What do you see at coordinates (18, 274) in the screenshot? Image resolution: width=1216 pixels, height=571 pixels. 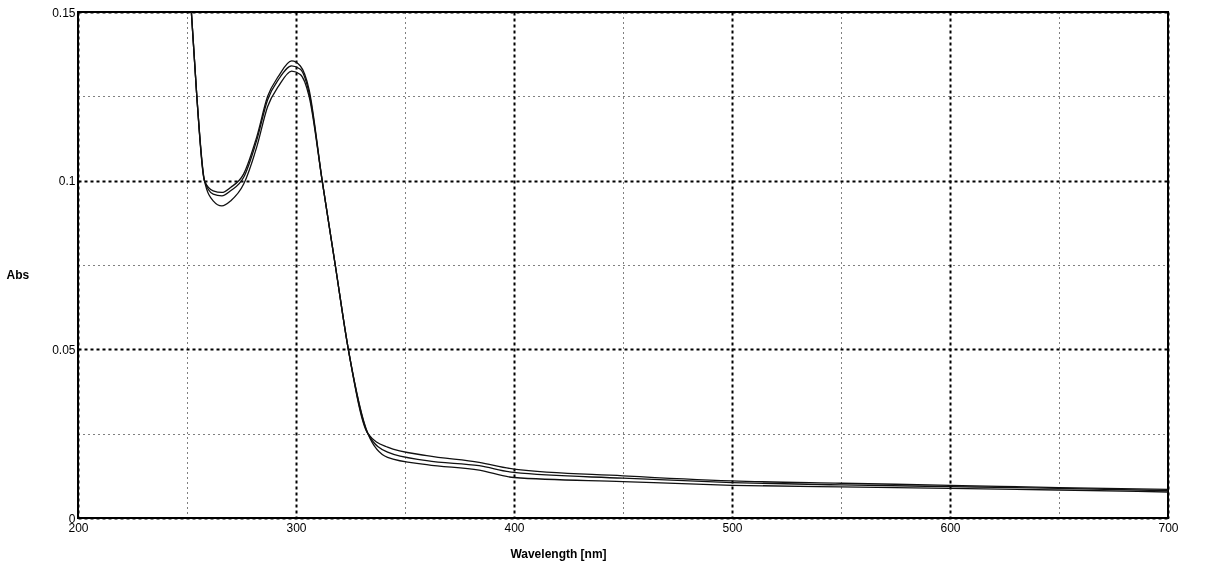 I see `y-axis-title: Abs` at bounding box center [18, 274].